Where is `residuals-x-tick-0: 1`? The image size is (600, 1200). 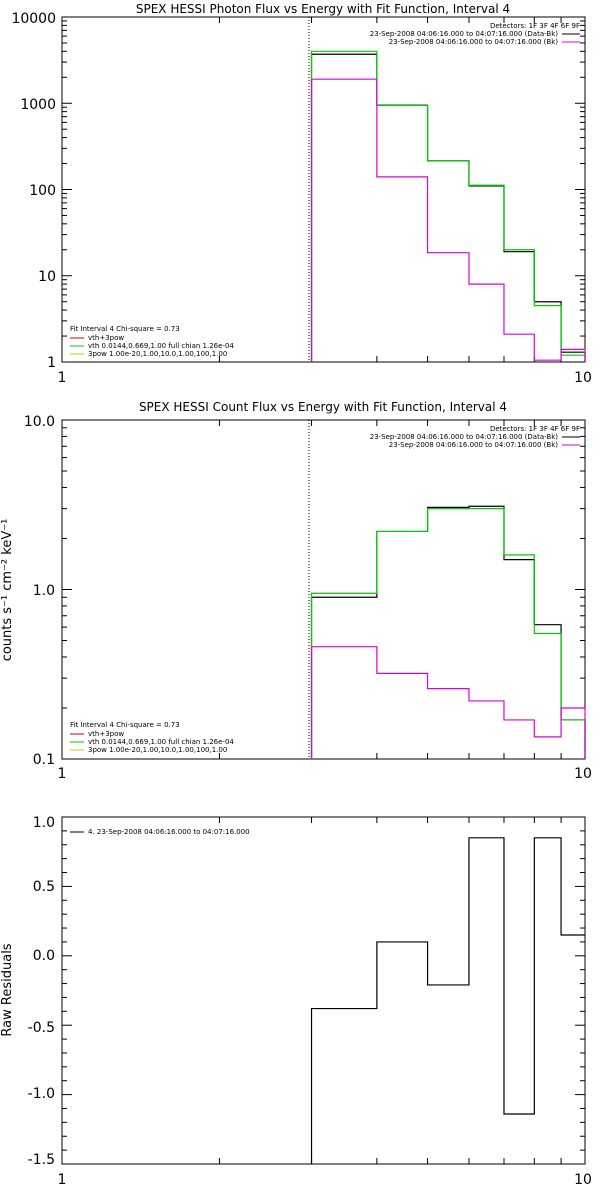
residuals-x-tick-0: 1 is located at coordinates (62, 1180).